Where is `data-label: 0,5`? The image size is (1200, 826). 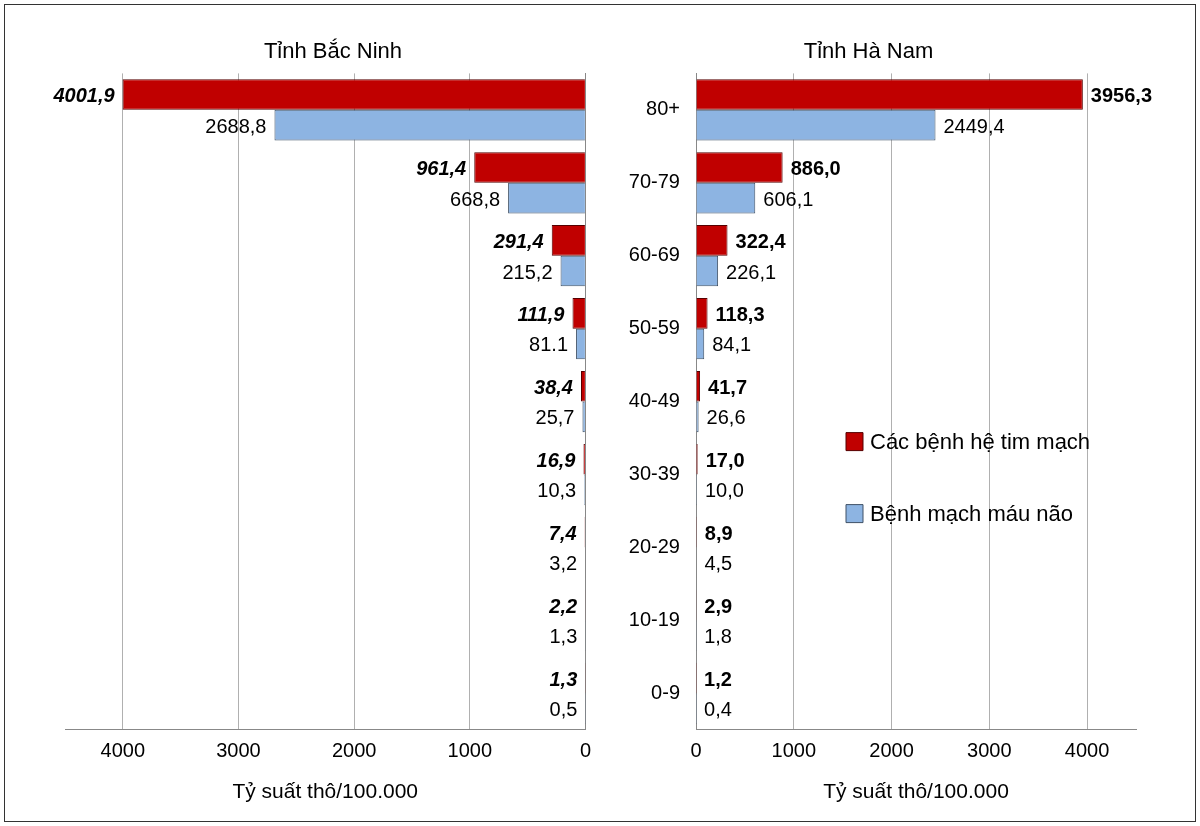 data-label: 0,5 is located at coordinates (563, 709).